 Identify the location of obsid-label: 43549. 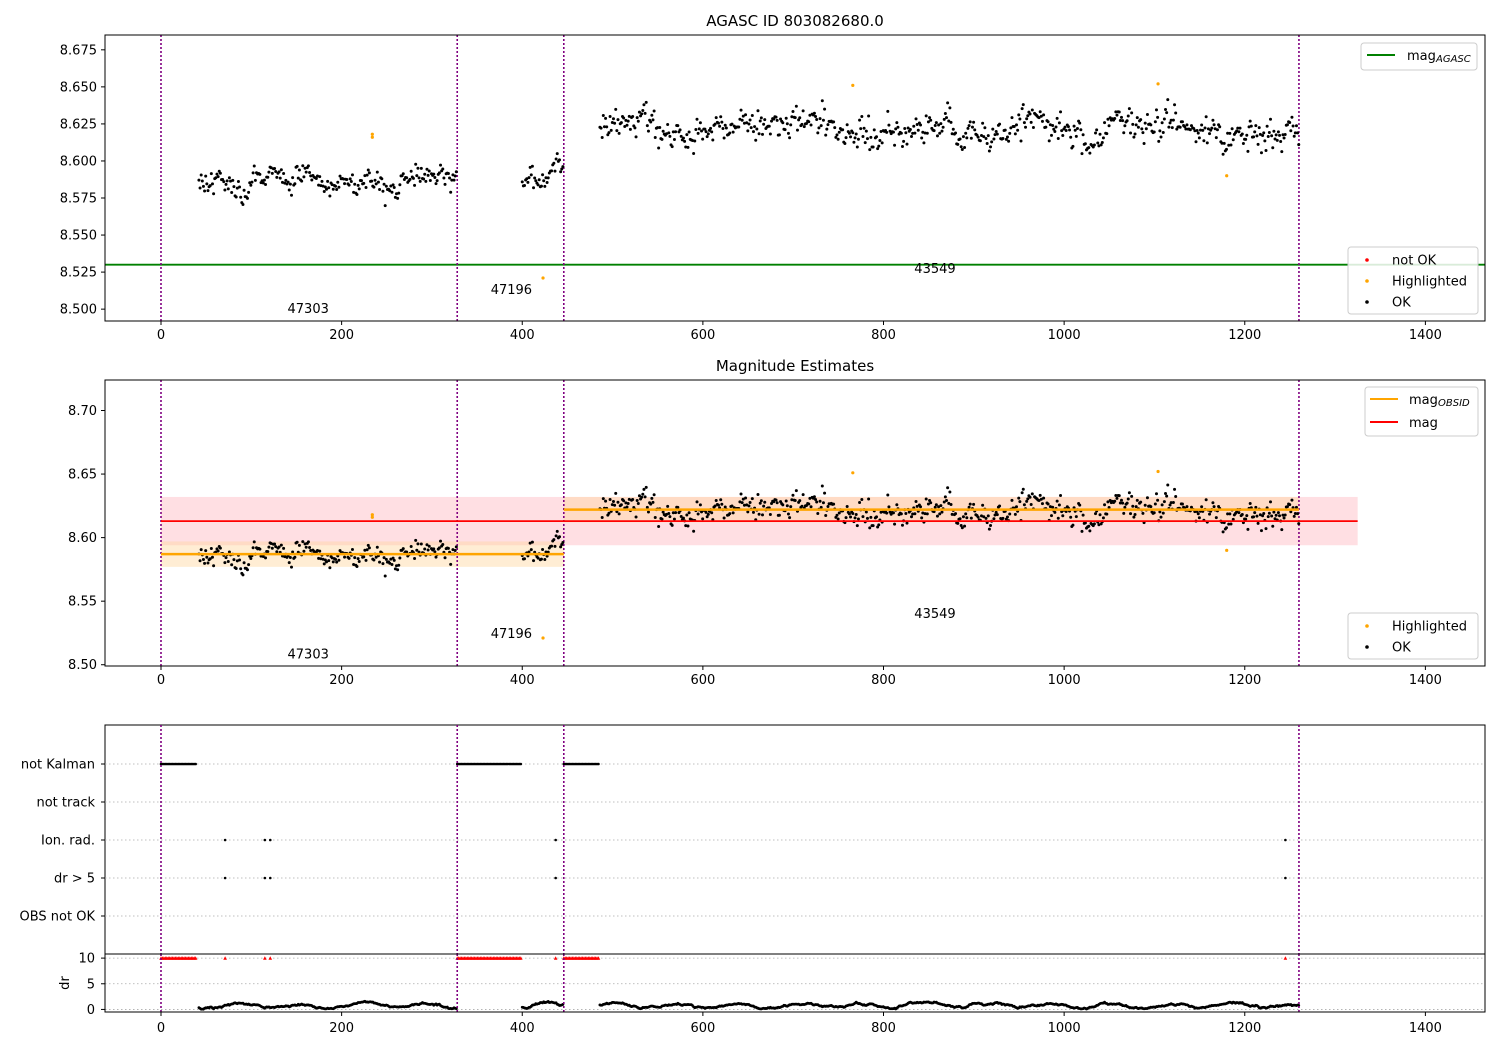
(934, 614).